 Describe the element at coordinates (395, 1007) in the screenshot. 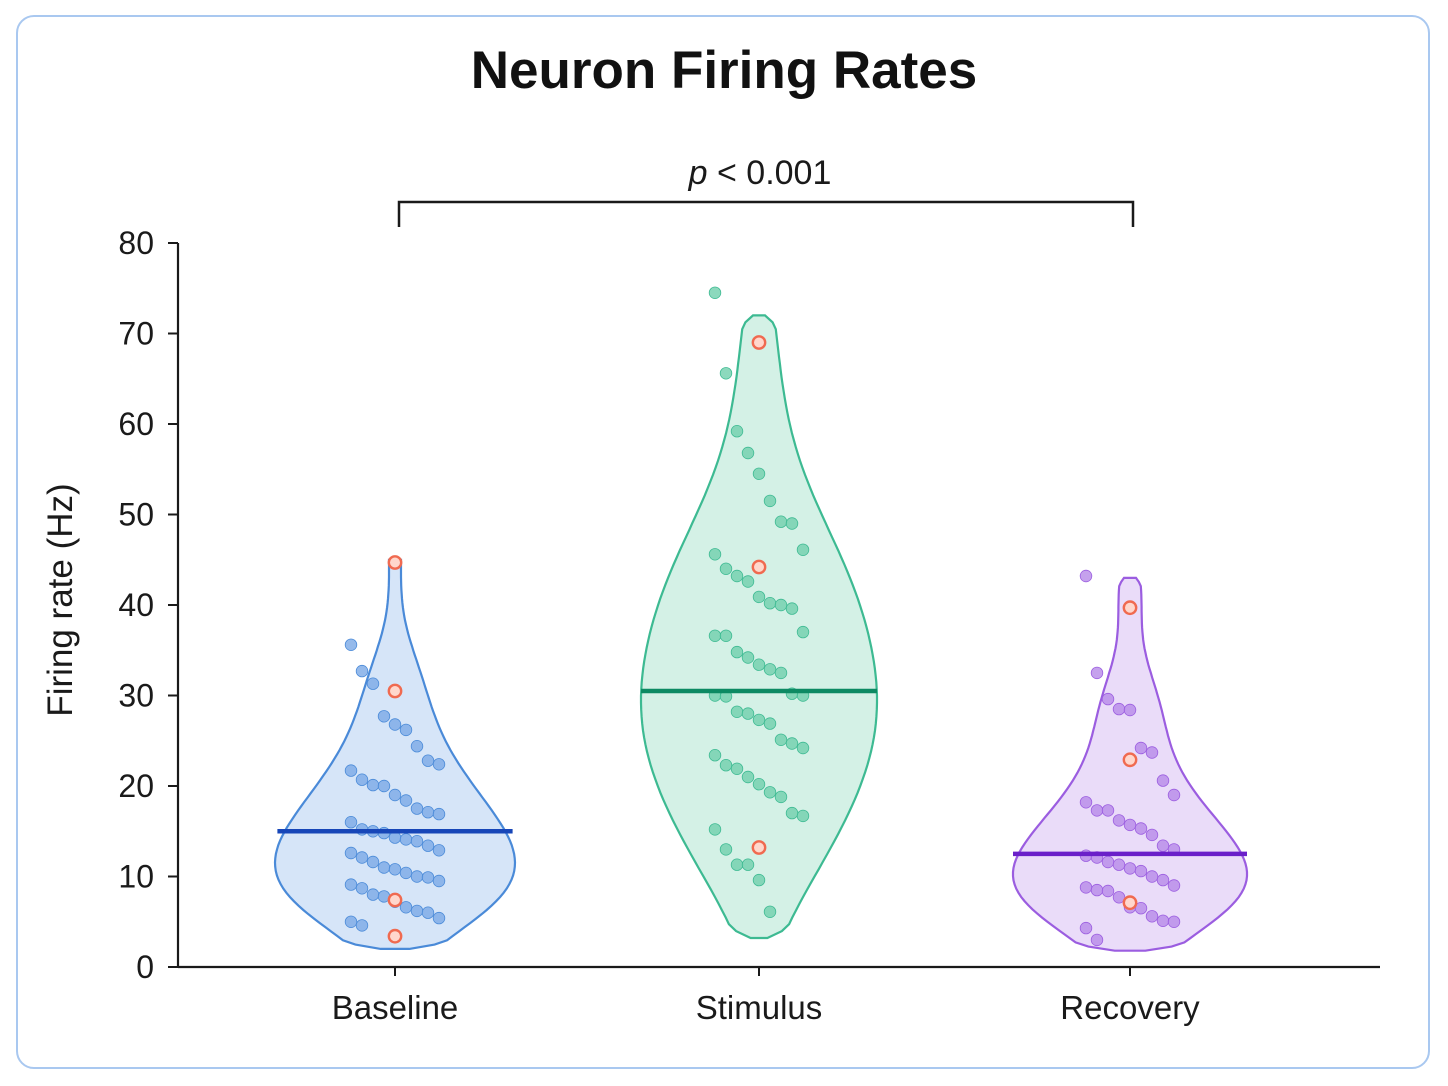

I see `x-tick-label-baseline: Baseline` at that location.